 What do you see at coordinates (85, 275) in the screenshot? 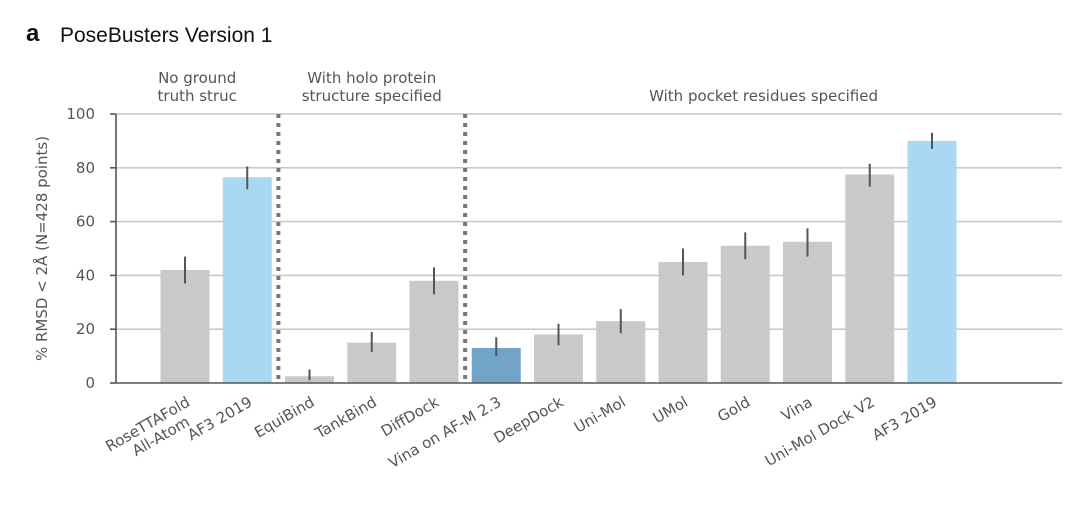
I see `y-tick-label: 40` at bounding box center [85, 275].